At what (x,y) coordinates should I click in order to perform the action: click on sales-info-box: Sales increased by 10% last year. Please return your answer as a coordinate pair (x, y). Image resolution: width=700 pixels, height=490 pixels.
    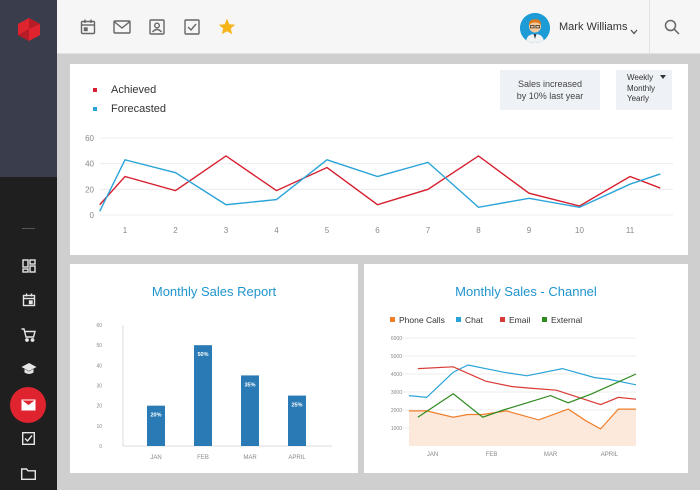
    Looking at the image, I should click on (550, 90).